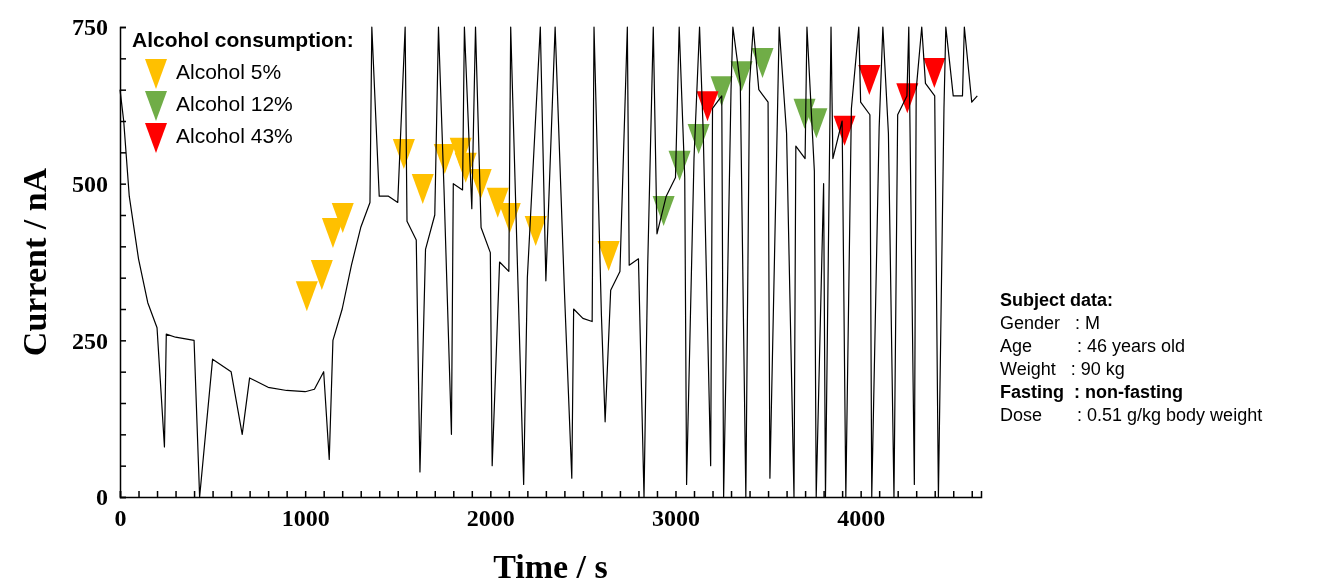  What do you see at coordinates (90, 340) in the screenshot?
I see `y-tick-label: 250` at bounding box center [90, 340].